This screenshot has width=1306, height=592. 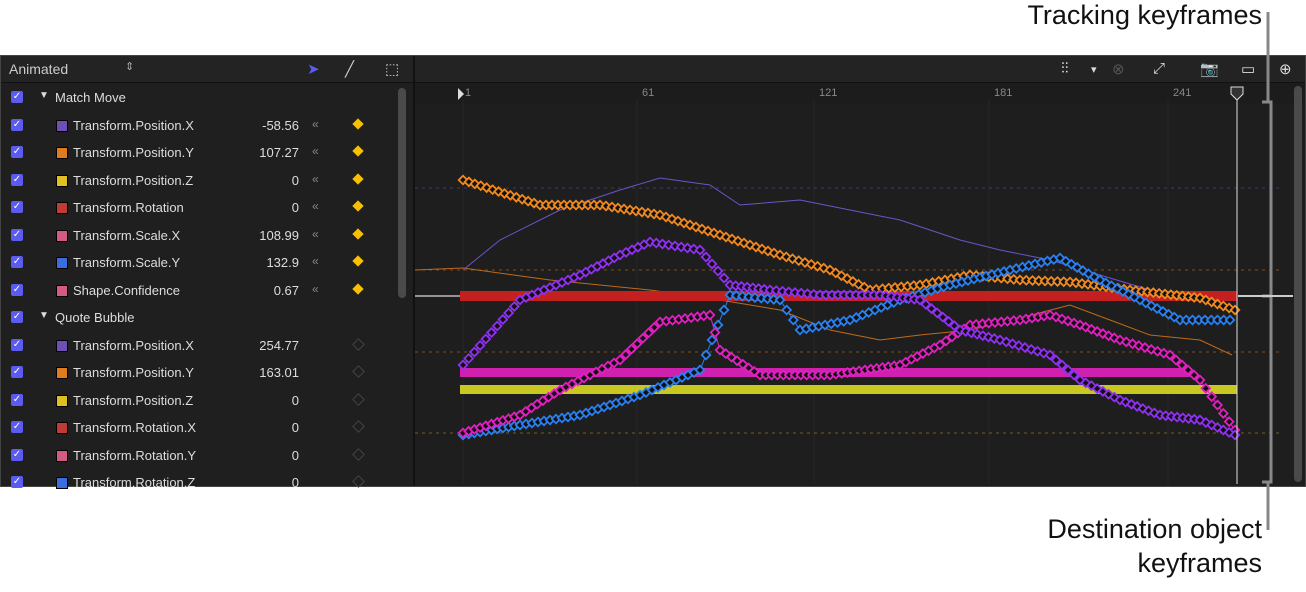 I want to click on group-row: ✓ ▼ Quote Bubble, so click(x=198, y=317).